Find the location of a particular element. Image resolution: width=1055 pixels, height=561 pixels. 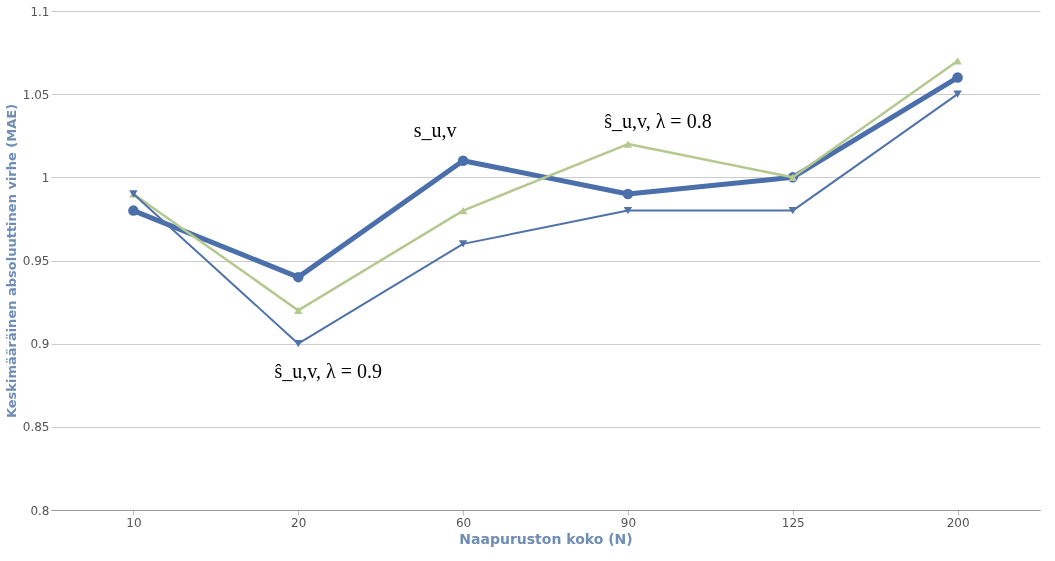

x-axis-title: Naapuruston koko (N) is located at coordinates (546, 538).